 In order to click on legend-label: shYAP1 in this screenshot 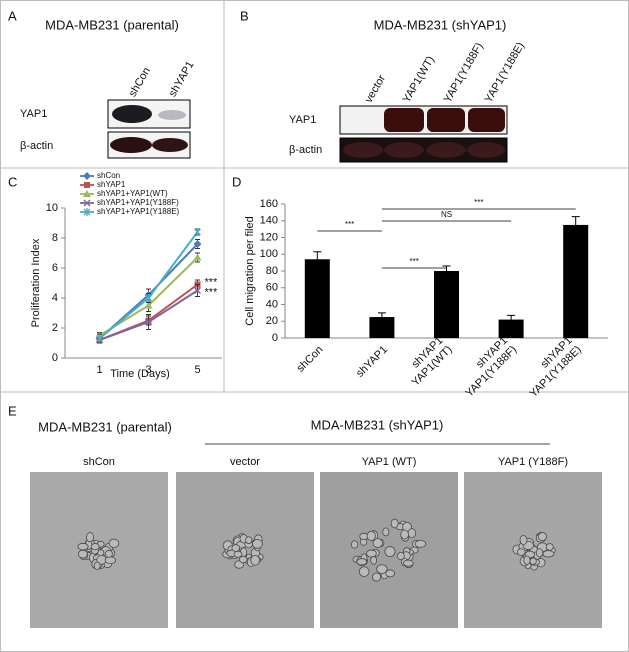, I will do `click(111, 184)`.